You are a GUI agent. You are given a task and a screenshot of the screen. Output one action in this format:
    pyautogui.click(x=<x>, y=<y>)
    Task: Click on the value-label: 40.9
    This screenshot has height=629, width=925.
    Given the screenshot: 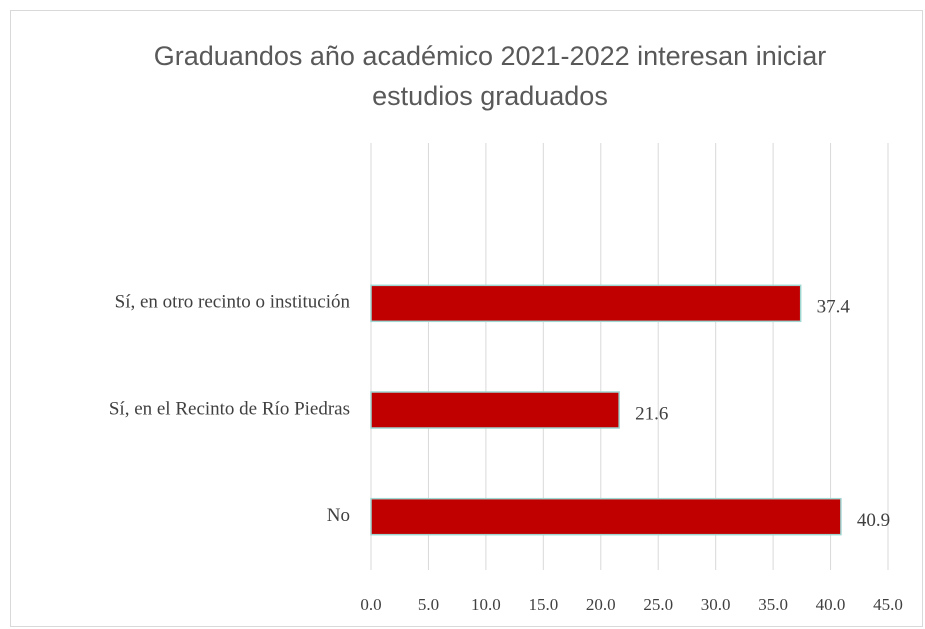 What is the action you would take?
    pyautogui.click(x=873, y=520)
    